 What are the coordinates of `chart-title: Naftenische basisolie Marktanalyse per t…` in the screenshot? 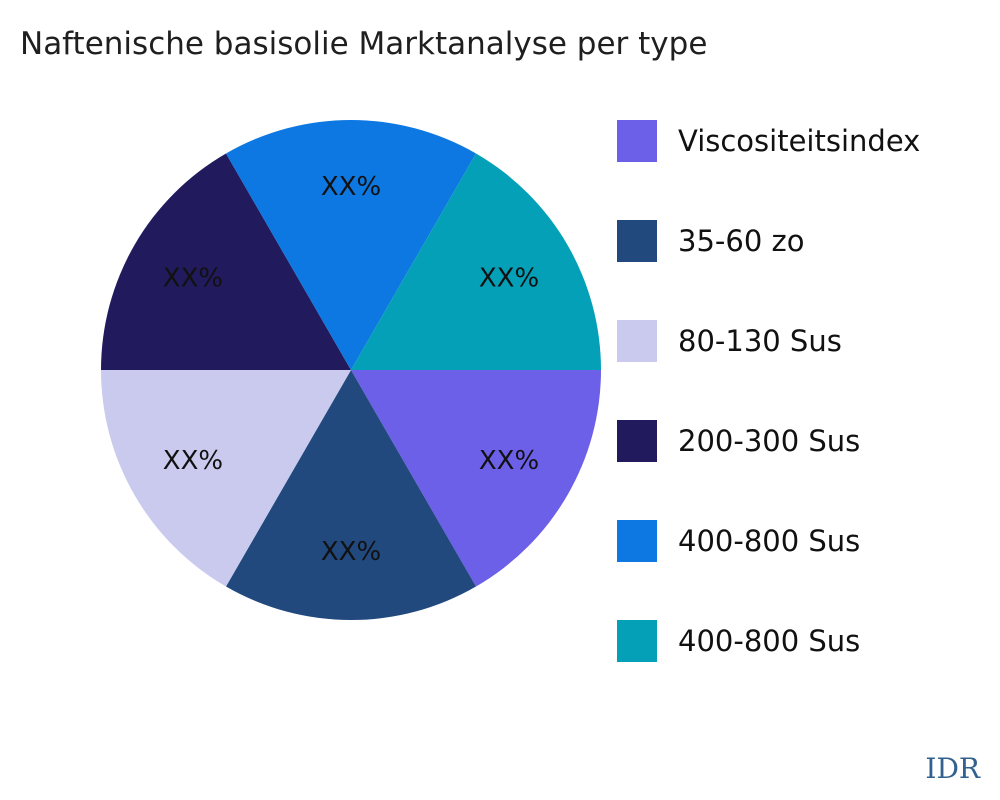 It's located at (364, 44).